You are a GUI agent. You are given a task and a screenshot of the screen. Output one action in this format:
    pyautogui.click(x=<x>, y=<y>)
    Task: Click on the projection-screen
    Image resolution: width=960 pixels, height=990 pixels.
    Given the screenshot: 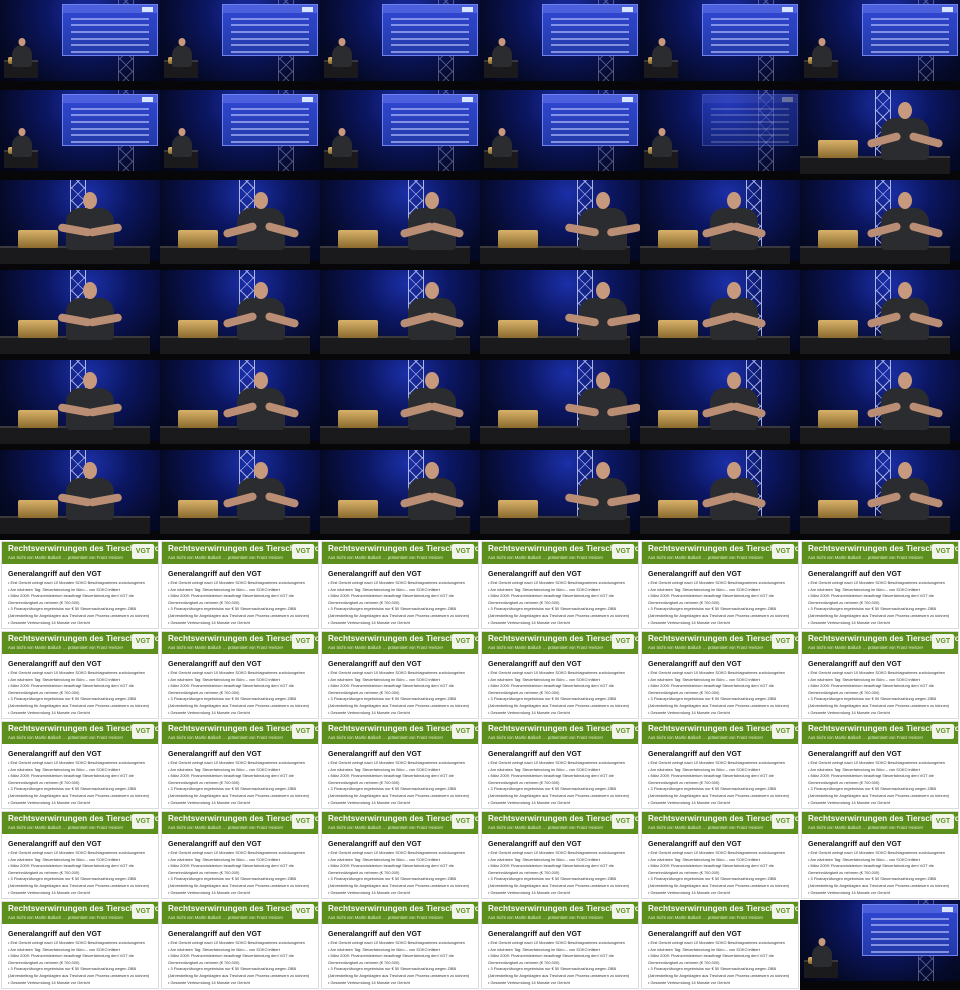 What is the action you would take?
    pyautogui.click(x=110, y=120)
    